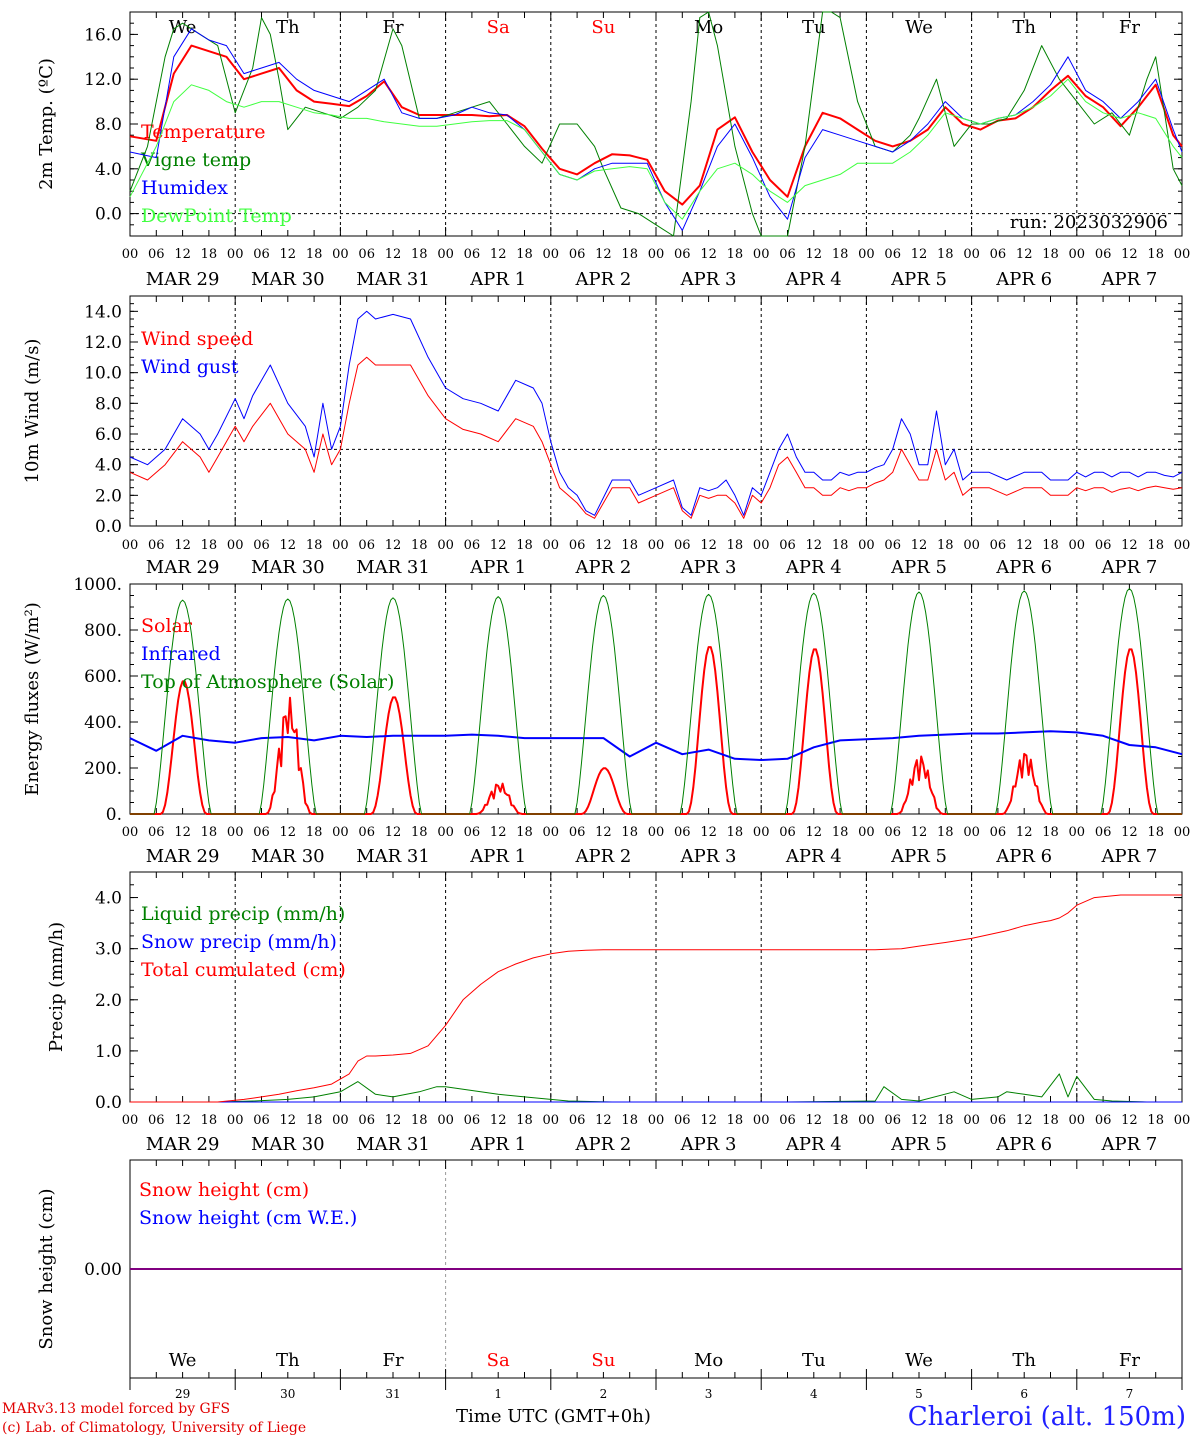 This screenshot has width=1194, height=1444. Describe the element at coordinates (498, 1394) in the screenshot. I see `day-number-label: 1` at that location.